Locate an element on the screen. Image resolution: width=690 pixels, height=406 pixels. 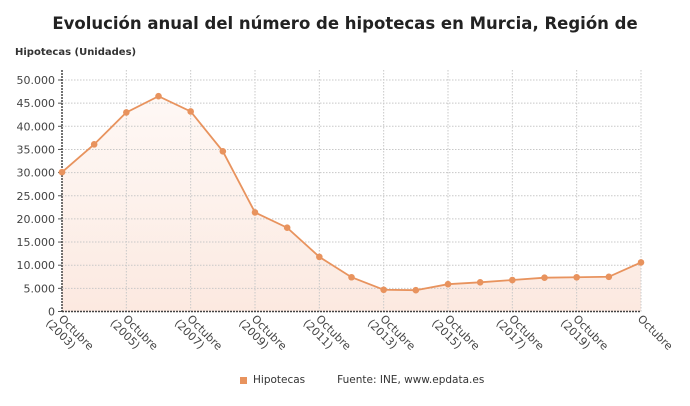
y-tick-label: 50.000 is located at coordinates (36, 80).